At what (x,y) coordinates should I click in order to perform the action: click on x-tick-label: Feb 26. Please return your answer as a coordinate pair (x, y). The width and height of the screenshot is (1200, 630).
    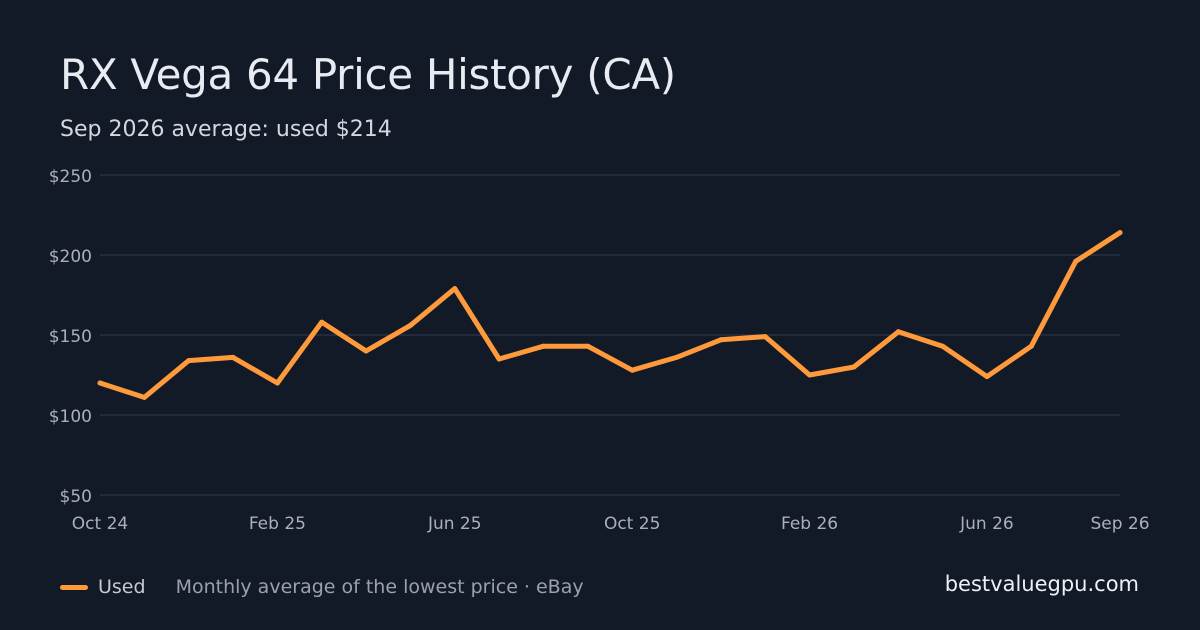
    Looking at the image, I should click on (809, 524).